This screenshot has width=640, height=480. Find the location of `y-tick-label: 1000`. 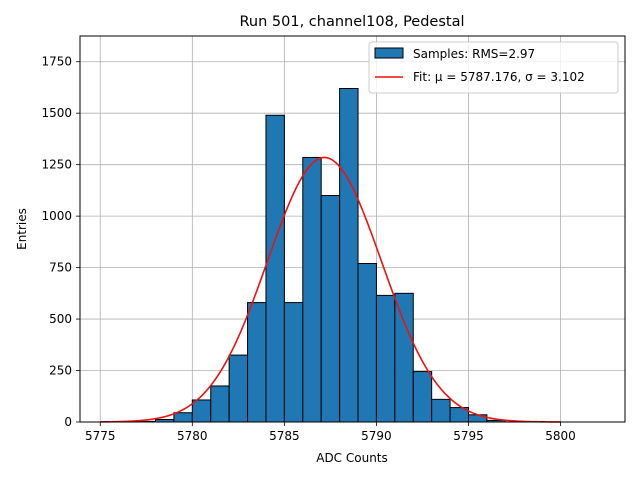

y-tick-label: 1000 is located at coordinates (56, 216).